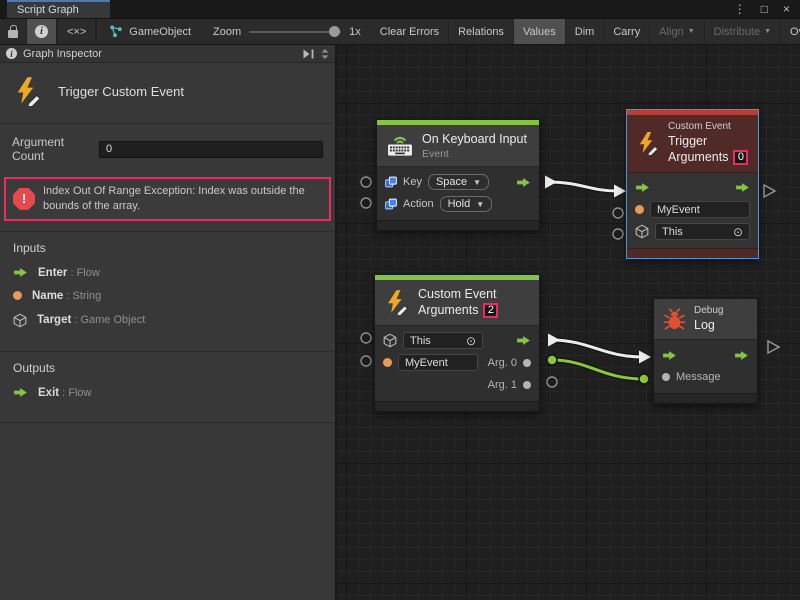 This screenshot has width=800, height=600. Describe the element at coordinates (400, 145) in the screenshot. I see `keyboard-icon` at that location.